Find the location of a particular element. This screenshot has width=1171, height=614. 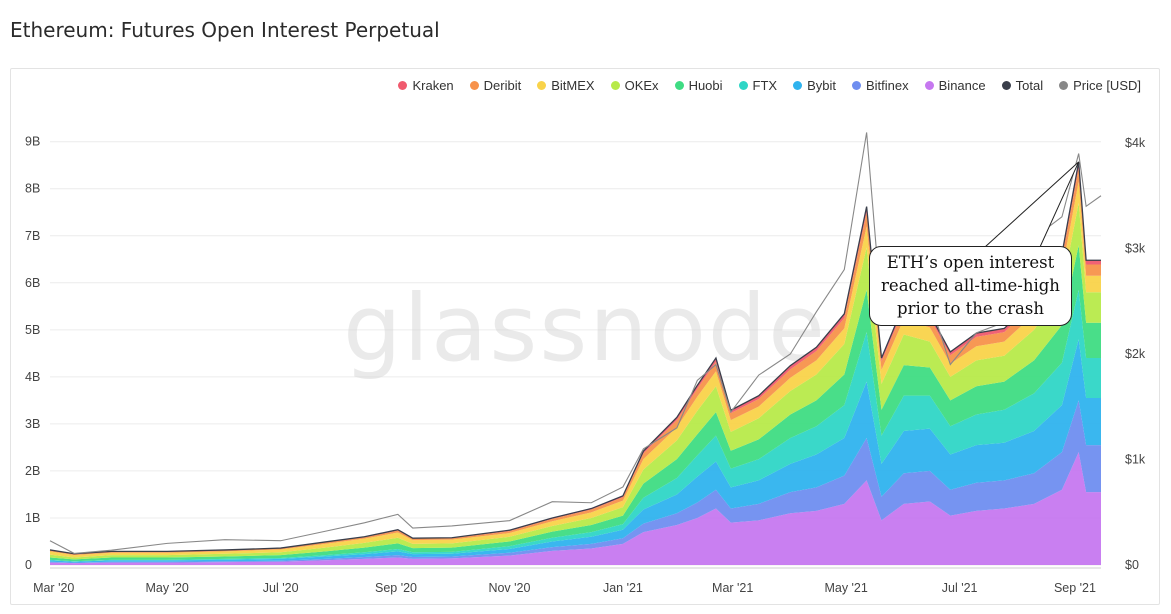

legend-item-bitmex: BitMEX is located at coordinates (566, 85).